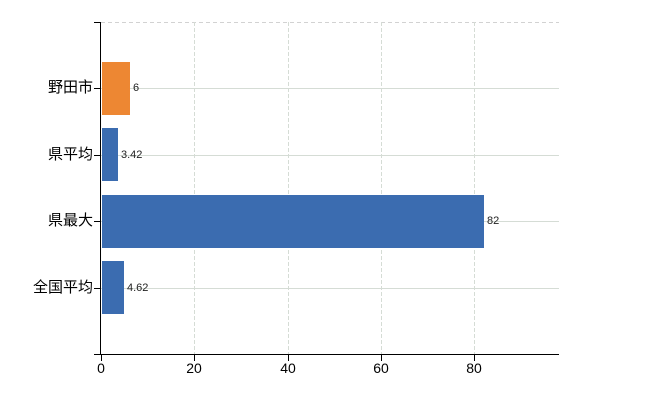 This screenshot has height=400, width=650. I want to click on x-tick-label-0: 0, so click(101, 368).